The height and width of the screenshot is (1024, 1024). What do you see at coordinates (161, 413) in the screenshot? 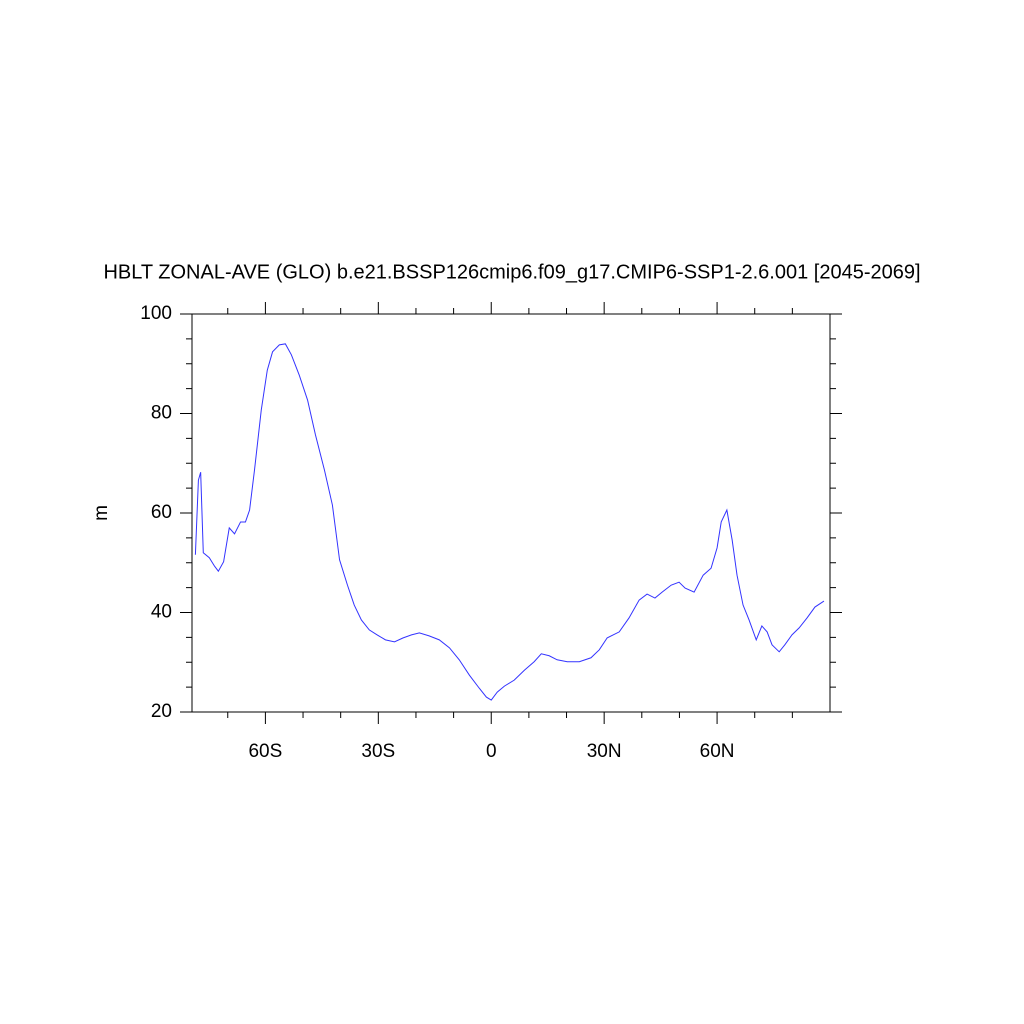
I see `y-tick-label: 80` at bounding box center [161, 413].